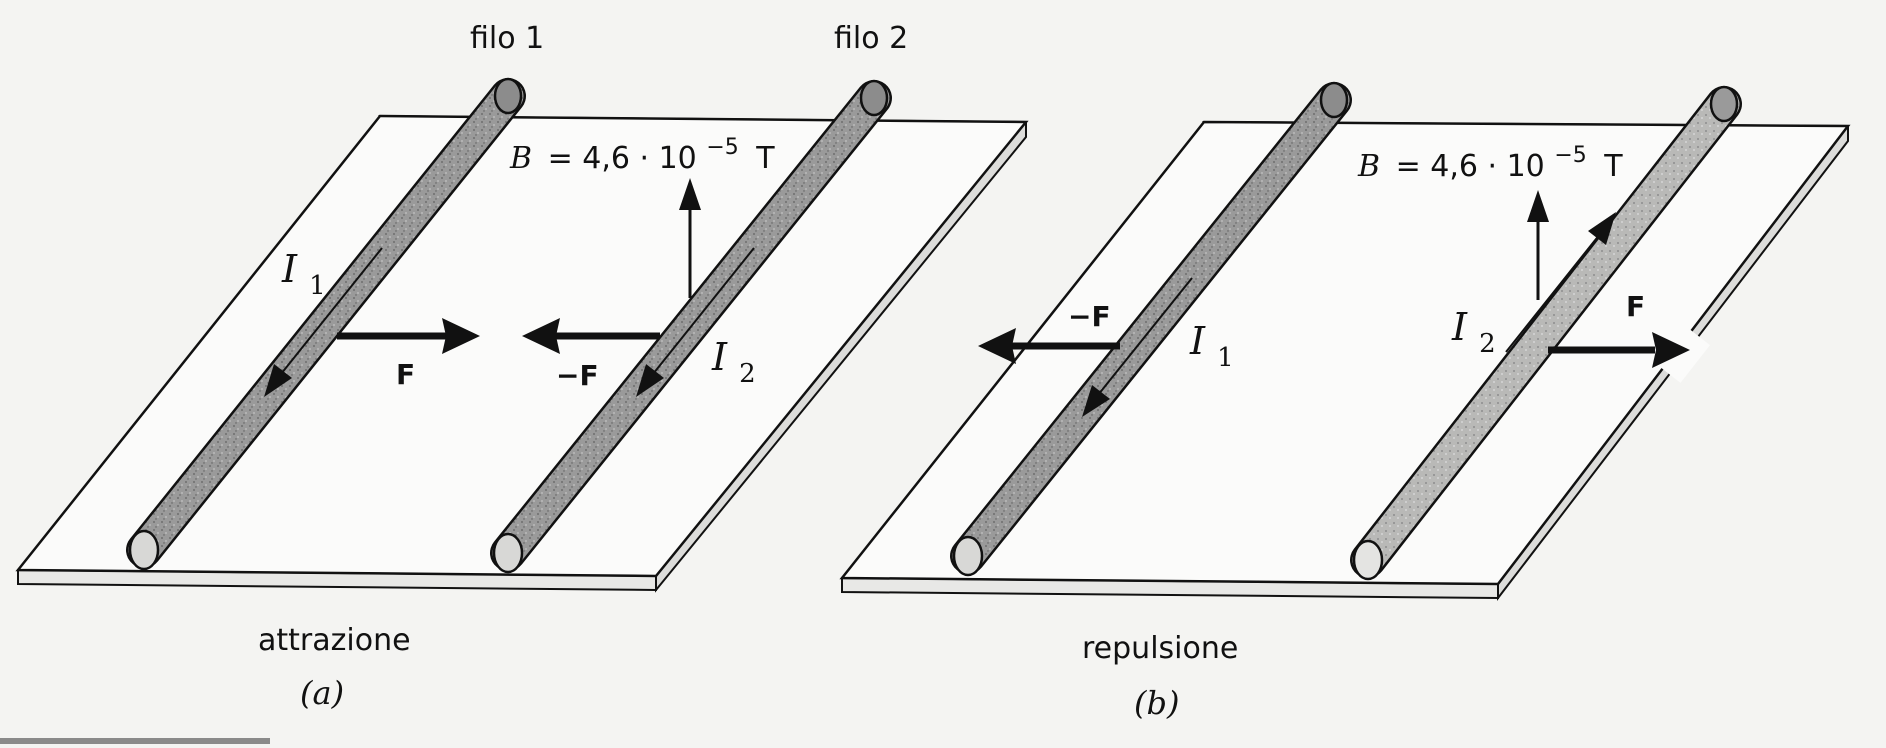 This screenshot has height=748, width=1886. Describe the element at coordinates (577, 375) in the screenshot. I see `force-label-minus-f-a: −F` at that location.